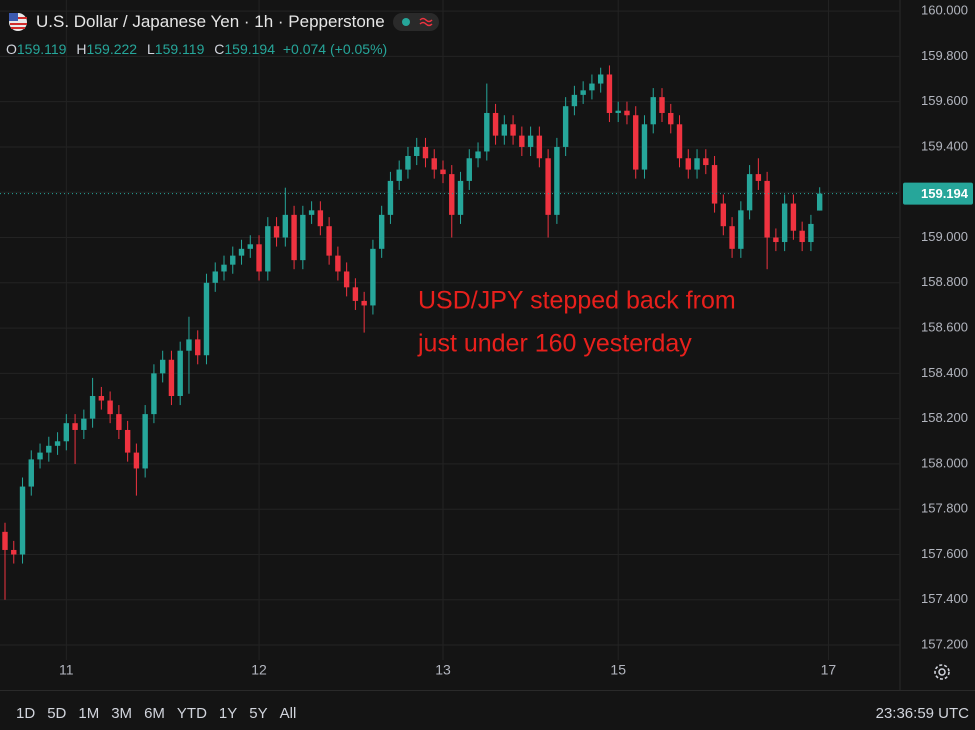 This screenshot has width=975, height=730. Describe the element at coordinates (112, 49) in the screenshot. I see `ohlc-value: 159.222` at that location.